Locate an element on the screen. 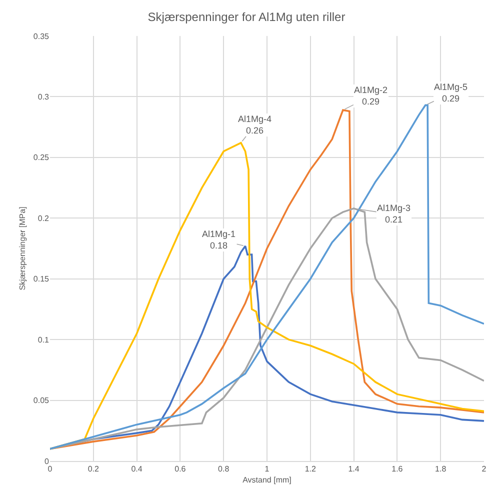  series-label: Al1Mg-5 is located at coordinates (451, 87).